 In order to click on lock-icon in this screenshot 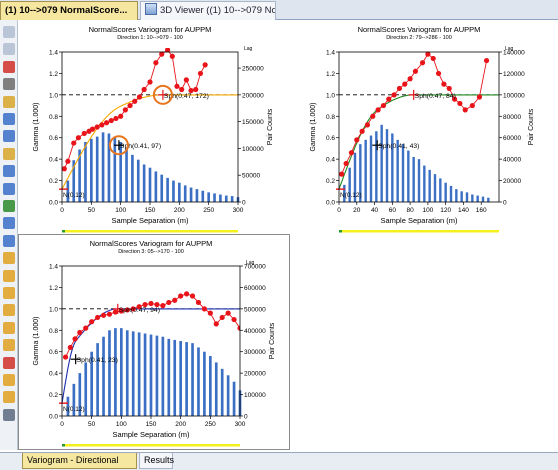, I will do `click(9, 84)`.